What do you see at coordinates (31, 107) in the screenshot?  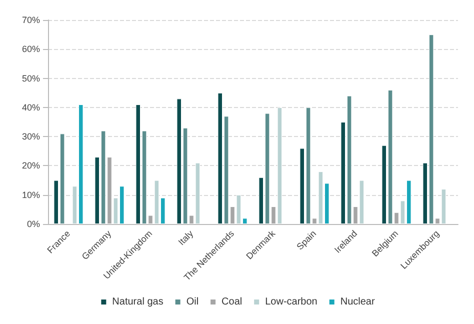 I see `y-tick-label: 40%` at bounding box center [31, 107].